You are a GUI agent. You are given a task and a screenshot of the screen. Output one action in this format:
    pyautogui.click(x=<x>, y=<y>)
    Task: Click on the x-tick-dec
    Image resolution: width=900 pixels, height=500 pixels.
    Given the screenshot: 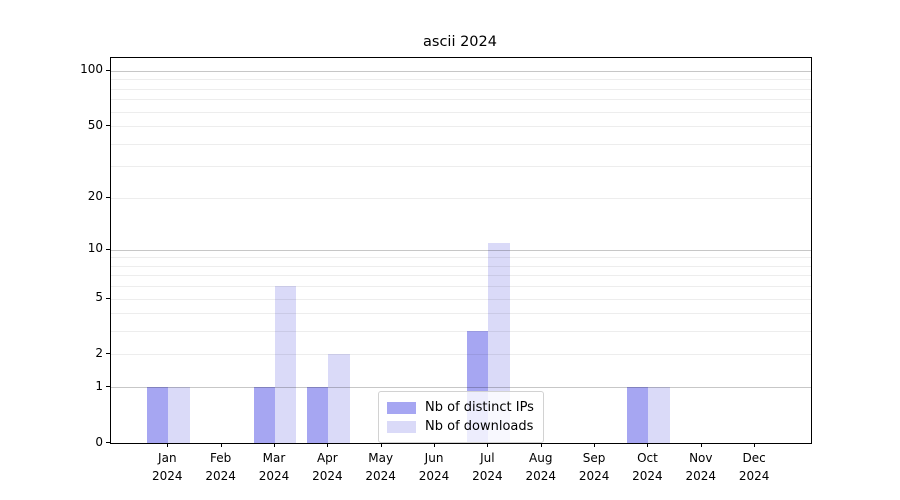 What is the action you would take?
    pyautogui.click(x=755, y=445)
    